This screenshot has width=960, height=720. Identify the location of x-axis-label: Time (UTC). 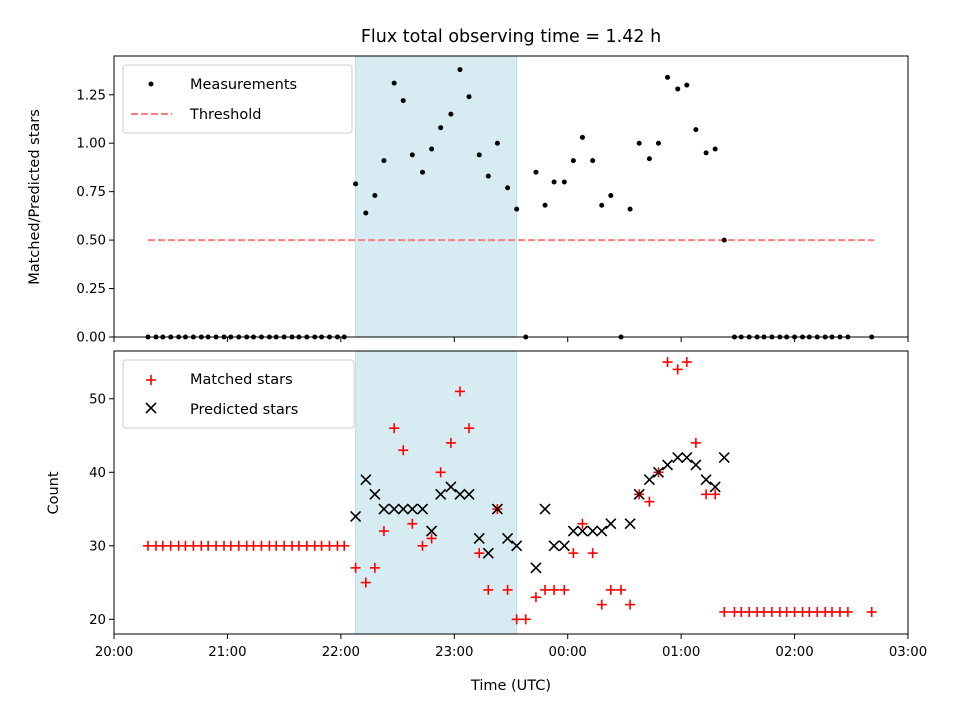
(510, 686).